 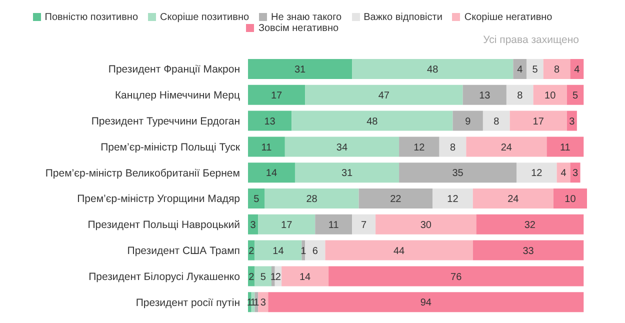 What do you see at coordinates (177, 96) in the screenshot?
I see `y-tick-label: Канцлер Німеччини Мерц` at bounding box center [177, 96].